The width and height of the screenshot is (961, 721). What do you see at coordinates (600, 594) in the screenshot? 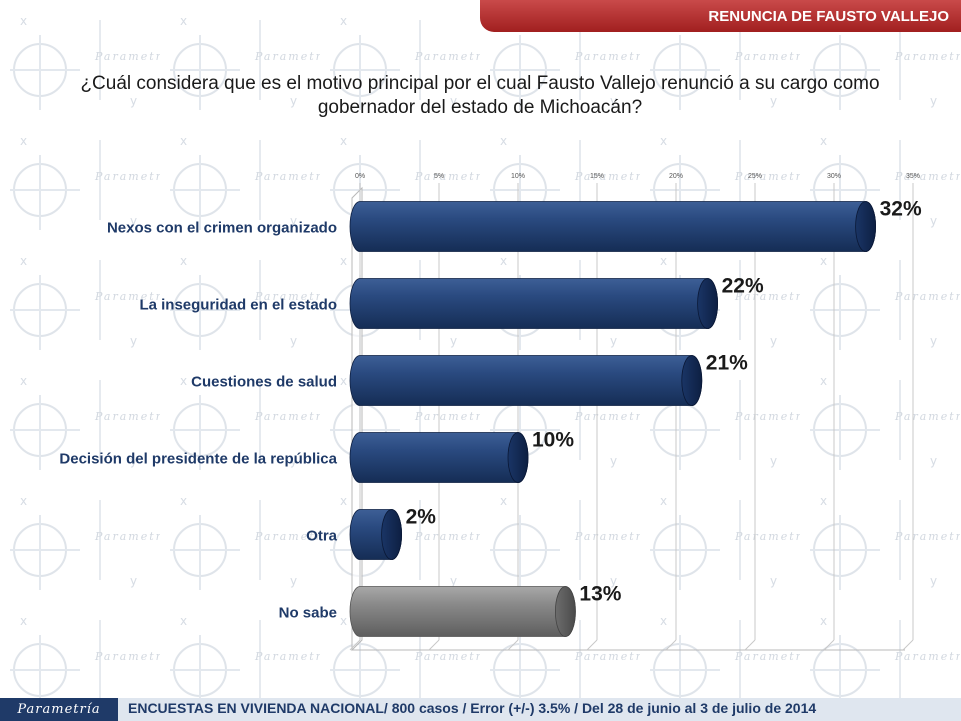
I see `value-label: 13%` at bounding box center [600, 594].